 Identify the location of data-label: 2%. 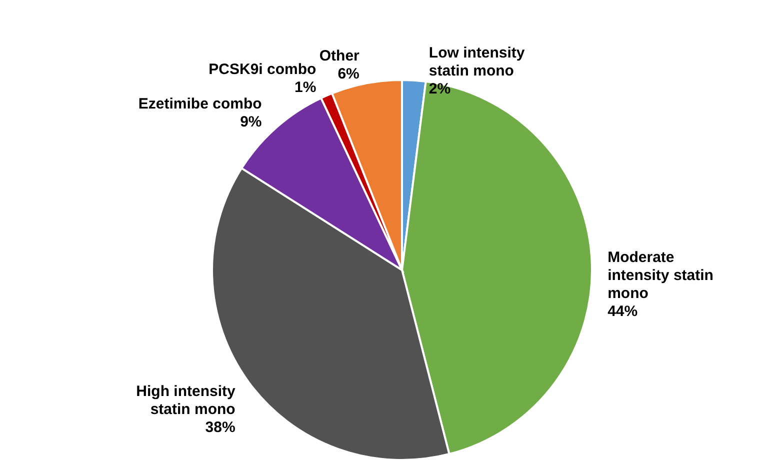
(439, 89).